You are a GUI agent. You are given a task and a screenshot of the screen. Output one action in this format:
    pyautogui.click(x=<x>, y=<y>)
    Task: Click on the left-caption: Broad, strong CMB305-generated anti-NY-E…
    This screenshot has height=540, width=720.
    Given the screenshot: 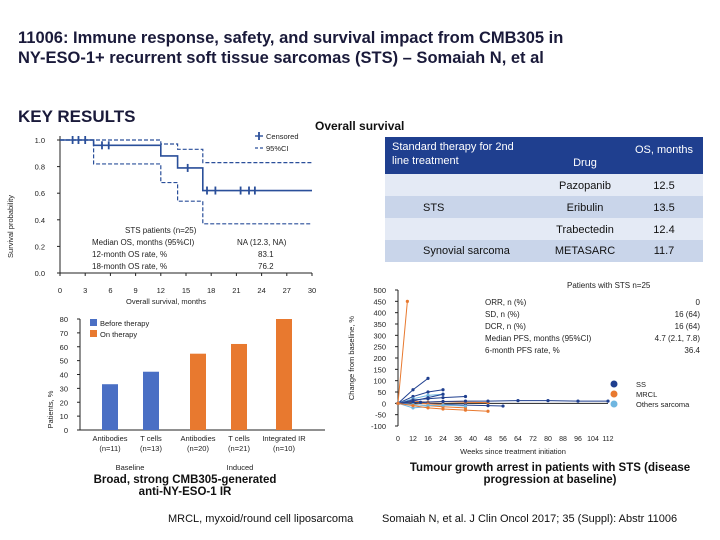 What is the action you would take?
    pyautogui.click(x=185, y=486)
    